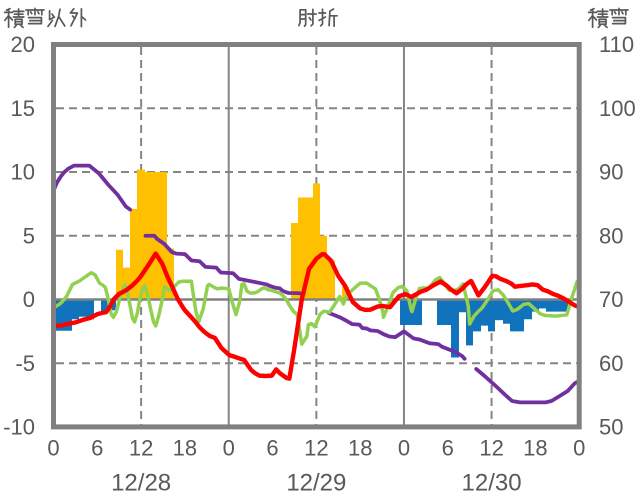  Describe the element at coordinates (316, 483) in the screenshot. I see `svg-text: 12/29` at that location.